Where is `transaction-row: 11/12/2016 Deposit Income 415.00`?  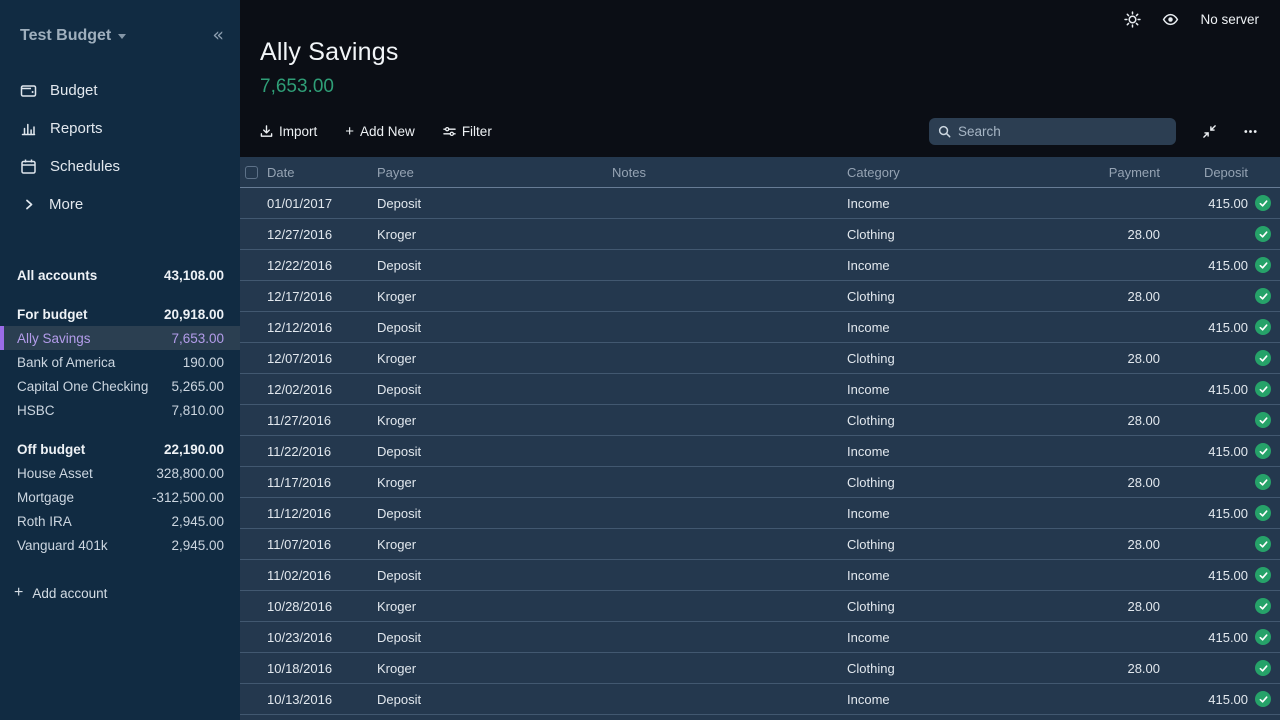
transaction-row: 11/12/2016 Deposit Income 415.00 is located at coordinates (760, 513).